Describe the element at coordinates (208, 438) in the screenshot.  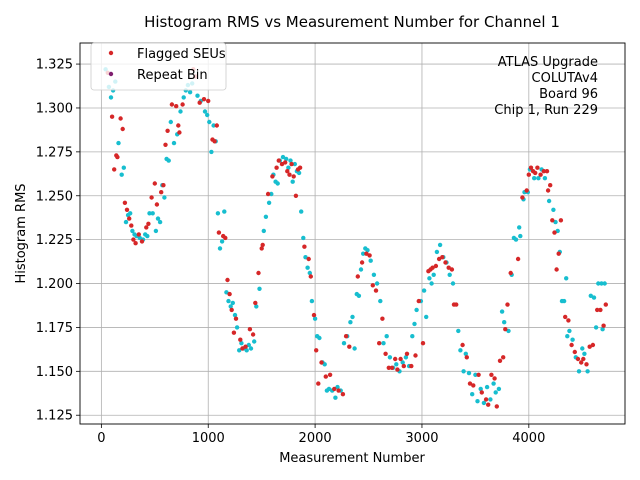
I see `x-tick-label: 1000` at that location.